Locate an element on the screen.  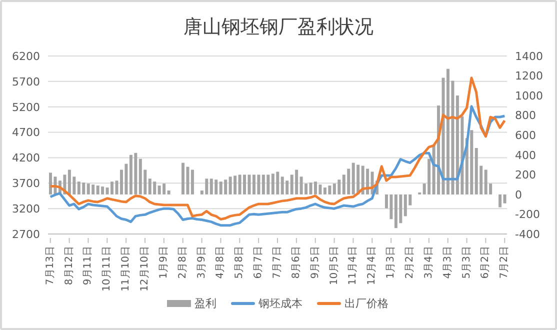
x-tick-label: 5月8日 is located at coordinates (240, 262).